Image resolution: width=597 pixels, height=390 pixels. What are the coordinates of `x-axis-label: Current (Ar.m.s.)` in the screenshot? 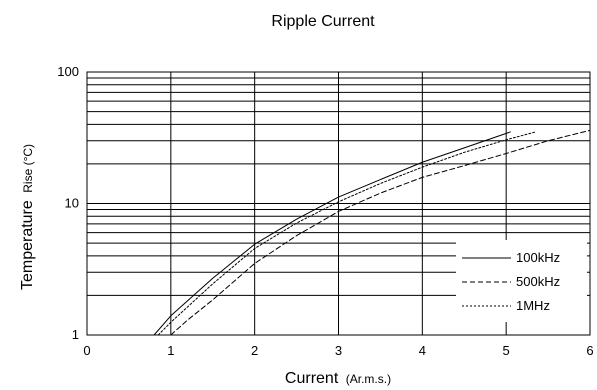 It's located at (338, 378).